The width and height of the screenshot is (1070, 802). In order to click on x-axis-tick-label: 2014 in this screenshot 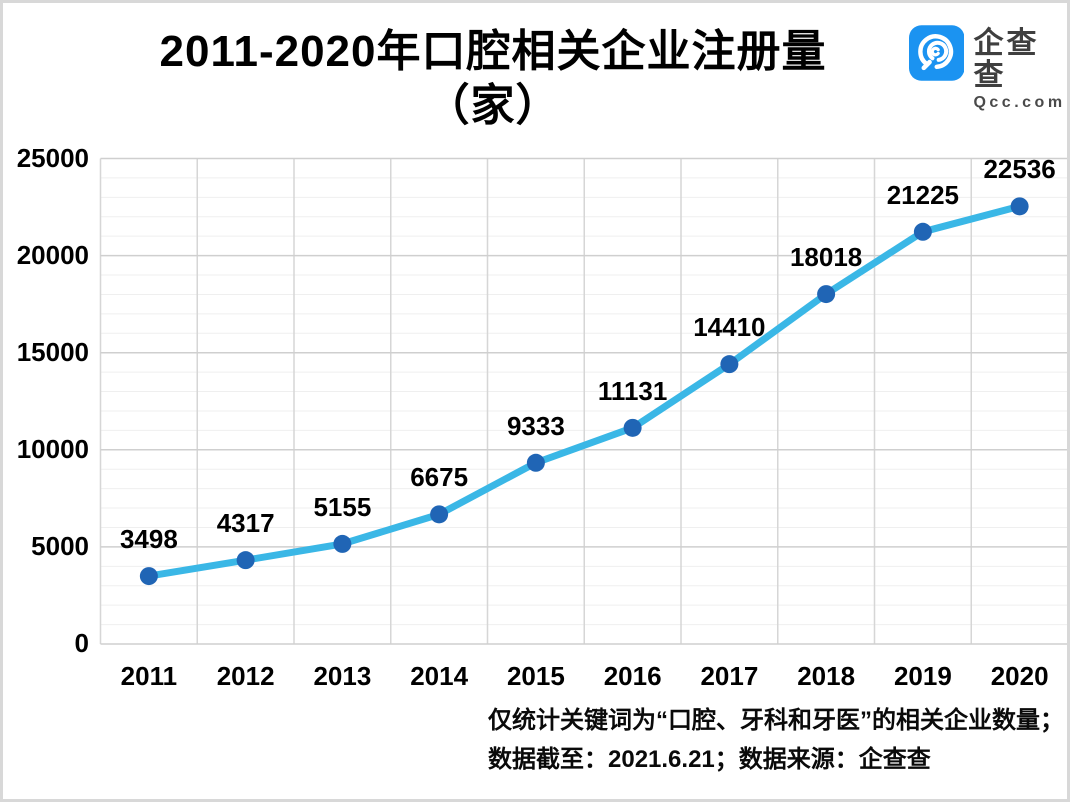, I will do `click(439, 676)`.